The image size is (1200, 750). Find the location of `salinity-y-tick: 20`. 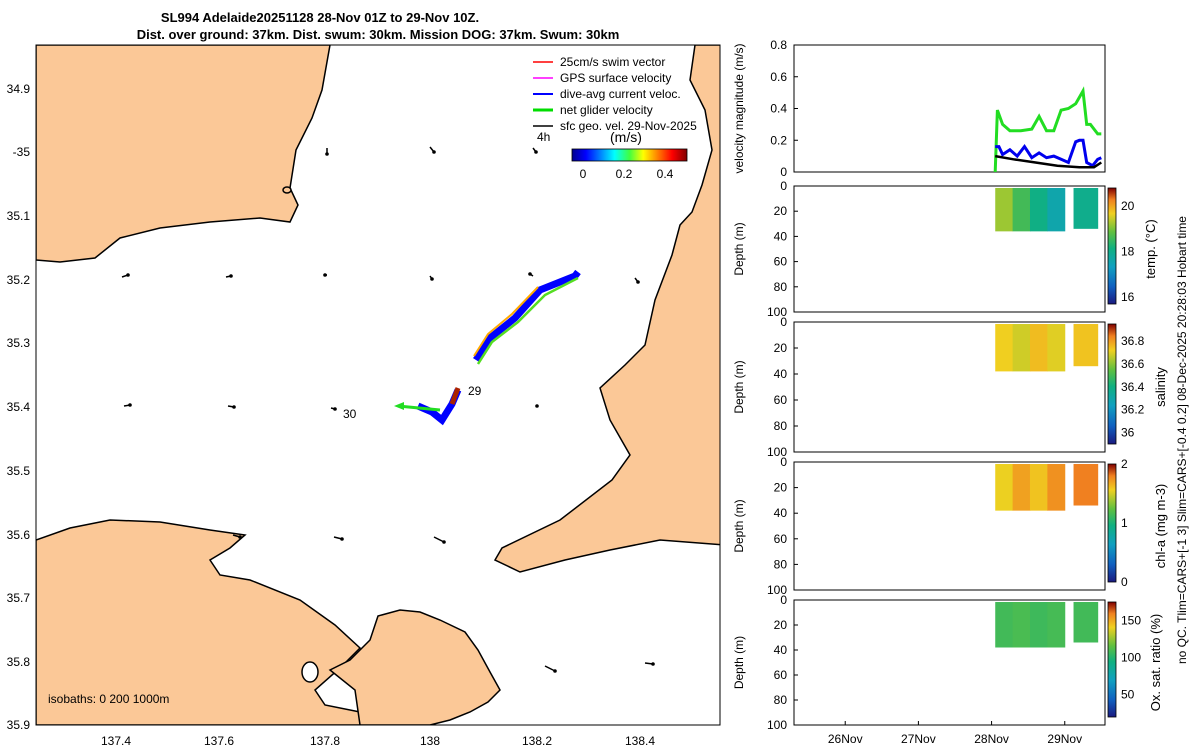

salinity-y-tick: 20 is located at coordinates (781, 348).